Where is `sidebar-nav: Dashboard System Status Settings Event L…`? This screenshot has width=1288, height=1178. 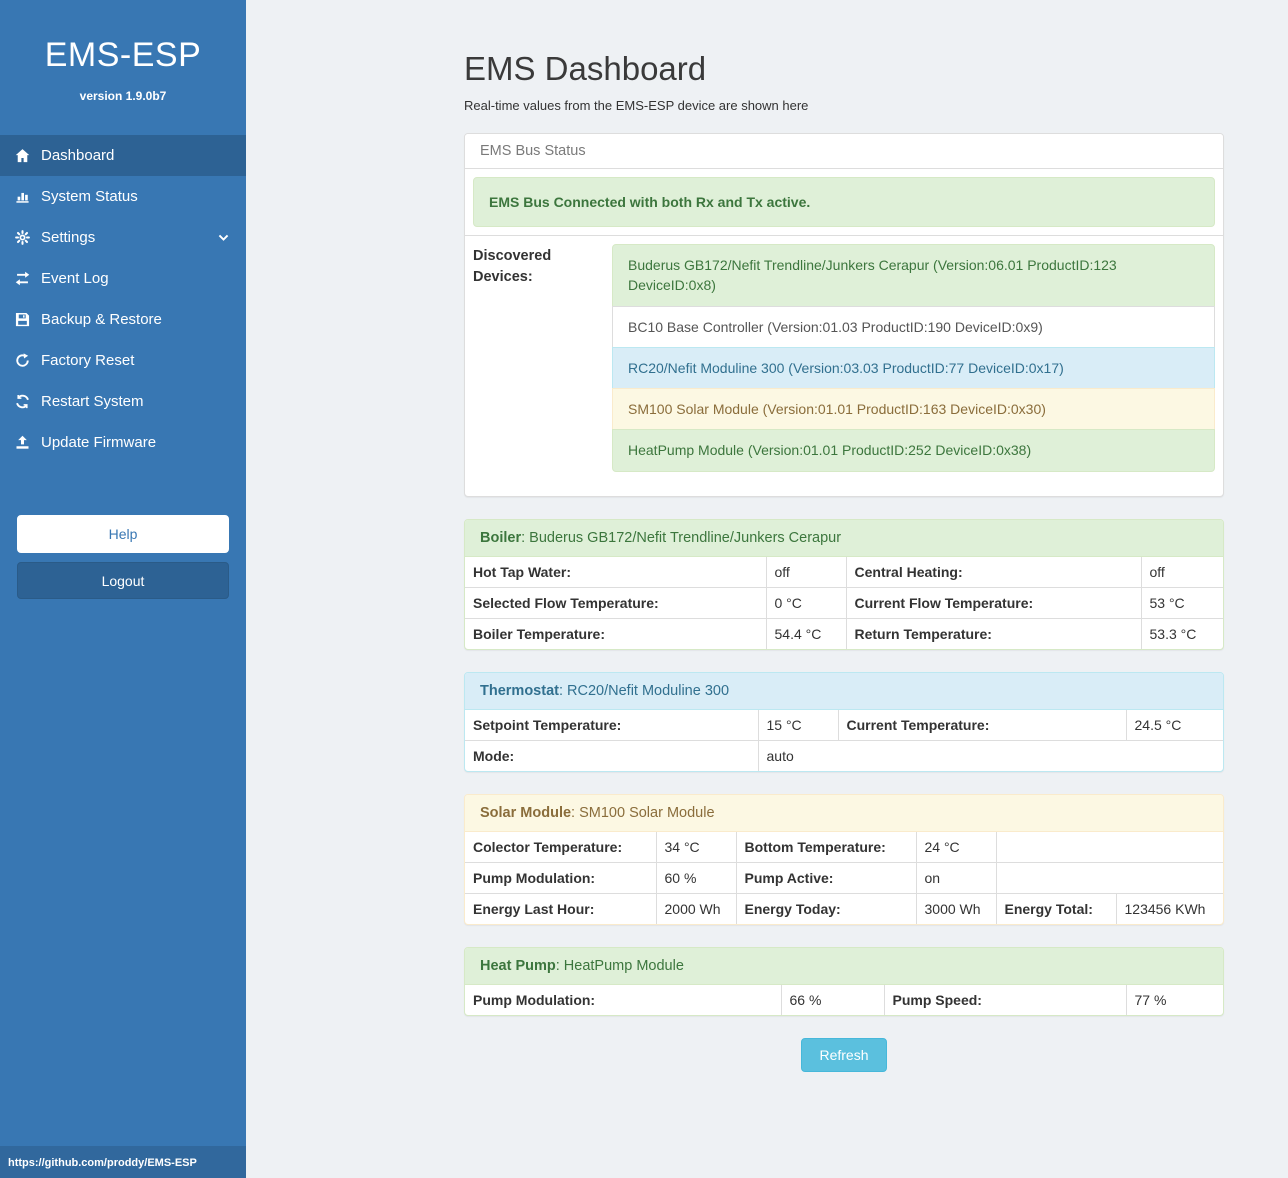
sidebar-nav: Dashboard System Status Settings Event L… is located at coordinates (123, 299).